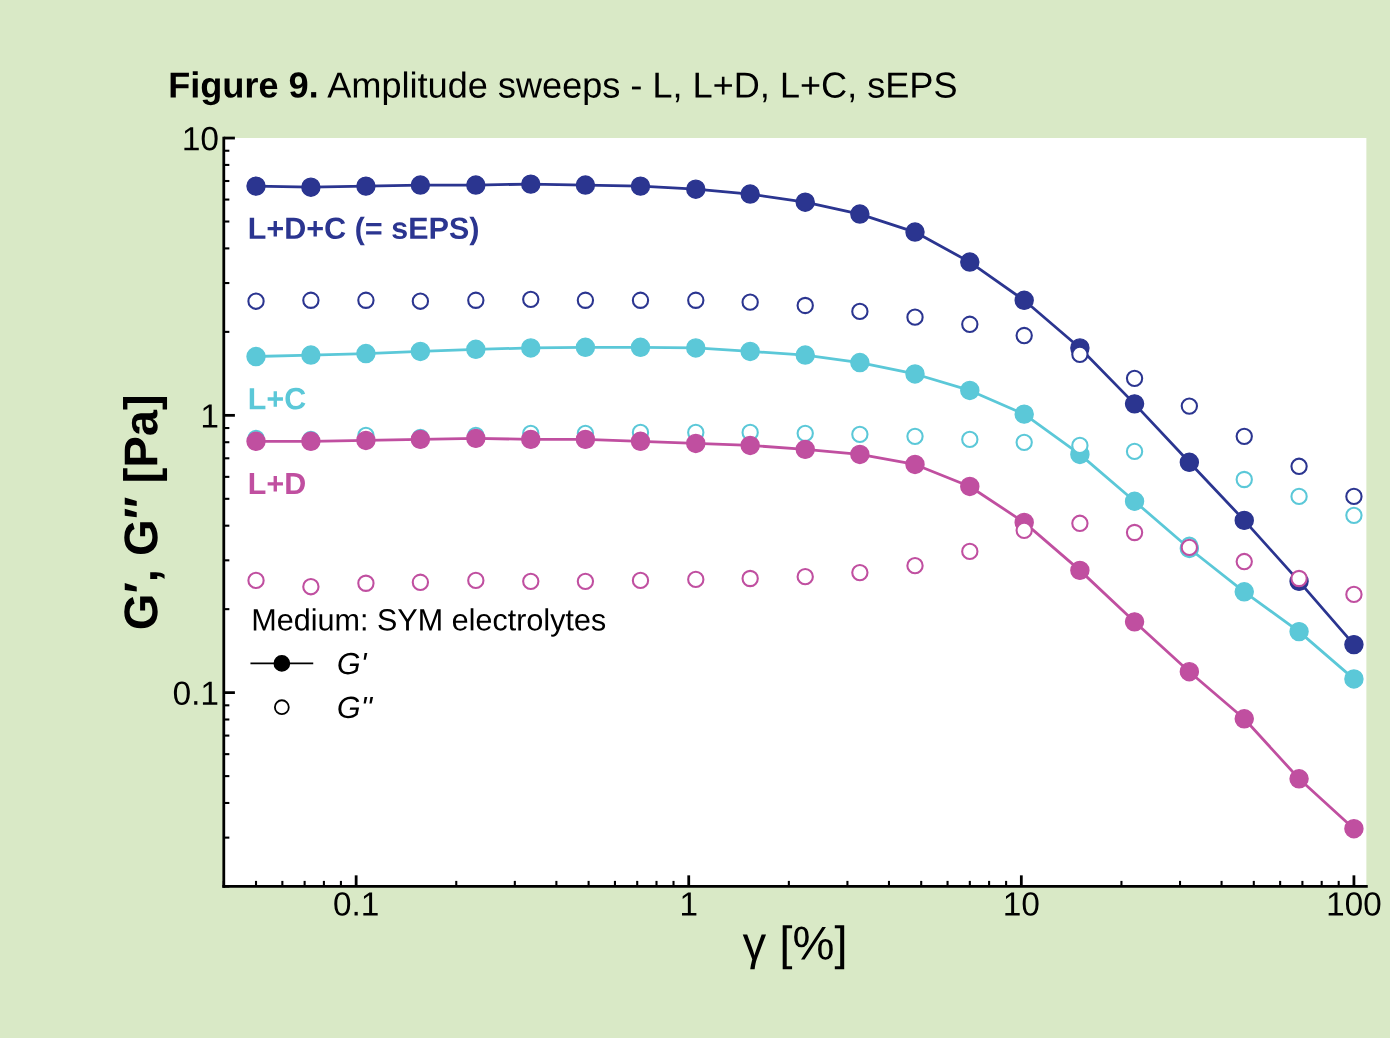 The image size is (1390, 1038). Describe the element at coordinates (356, 904) in the screenshot. I see `x-tick-label: 0.1` at that location.